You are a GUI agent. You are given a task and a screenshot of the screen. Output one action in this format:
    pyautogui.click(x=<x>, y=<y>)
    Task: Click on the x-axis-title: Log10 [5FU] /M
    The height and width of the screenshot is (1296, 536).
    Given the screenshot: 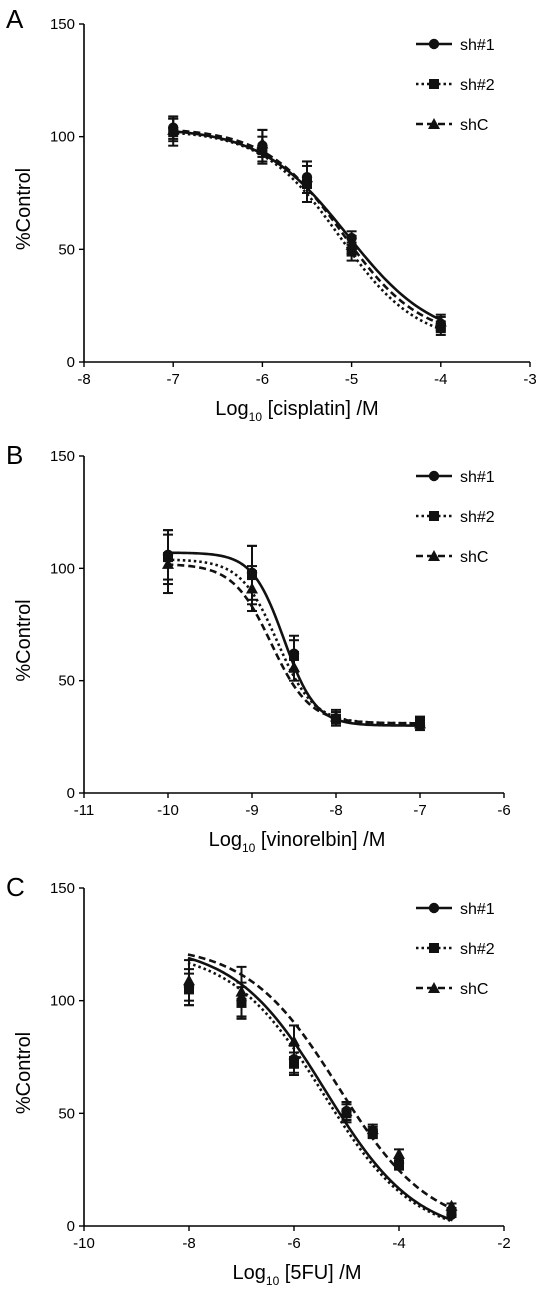 What is the action you would take?
    pyautogui.click(x=297, y=1275)
    